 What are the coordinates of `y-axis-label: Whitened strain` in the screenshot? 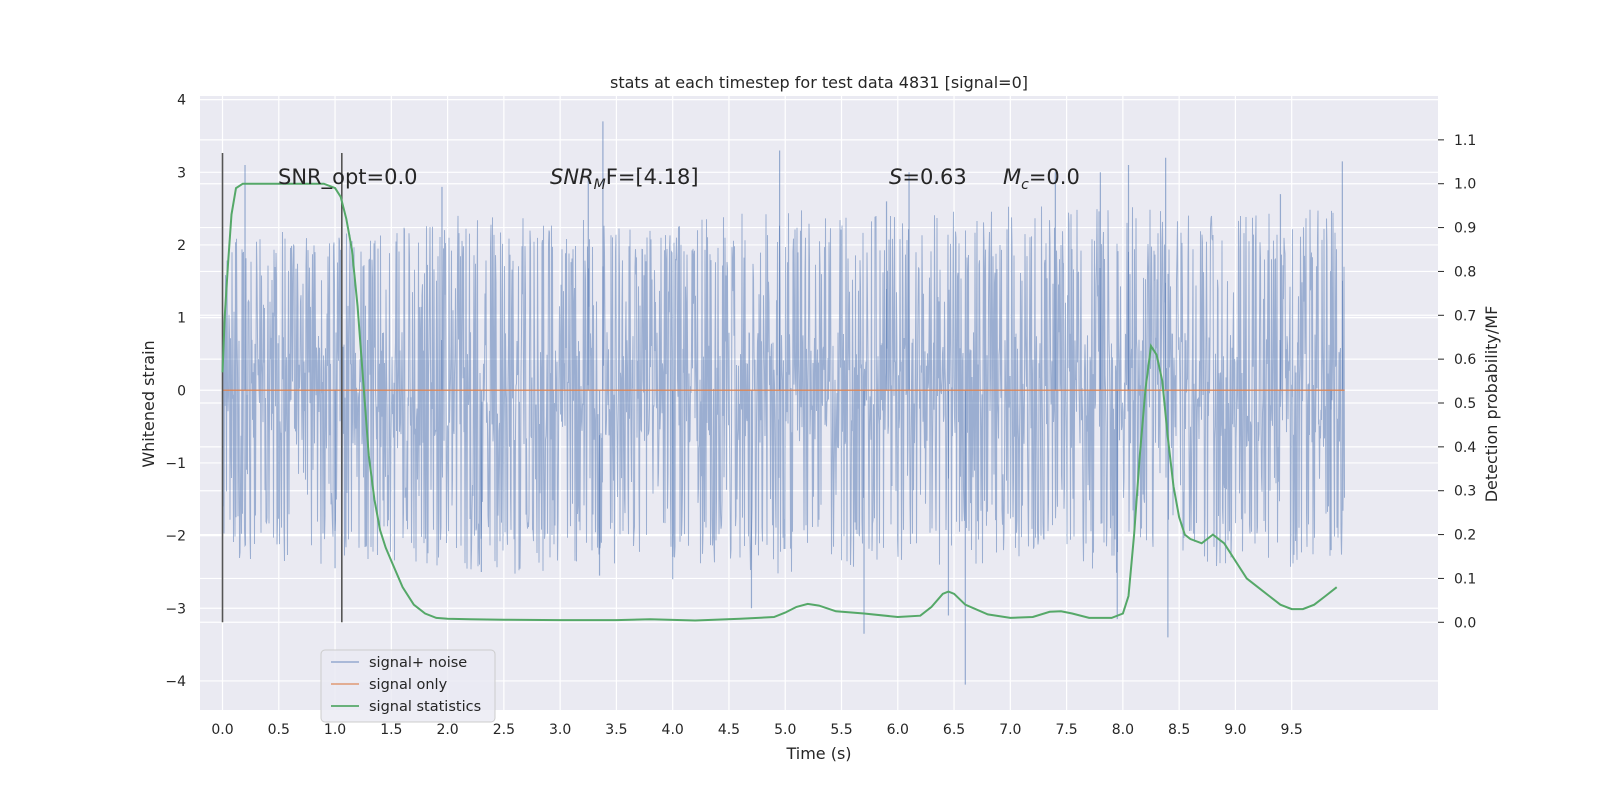 It's located at (148, 403).